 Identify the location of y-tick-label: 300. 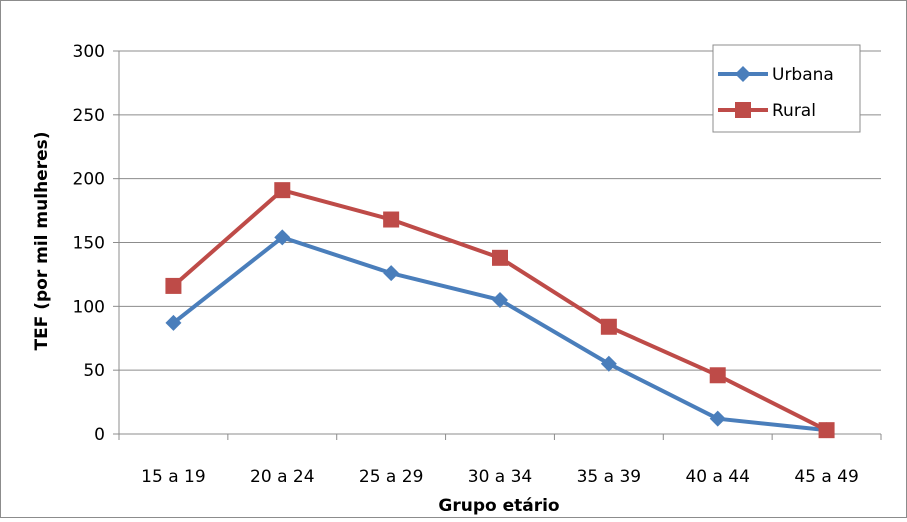
(89, 52).